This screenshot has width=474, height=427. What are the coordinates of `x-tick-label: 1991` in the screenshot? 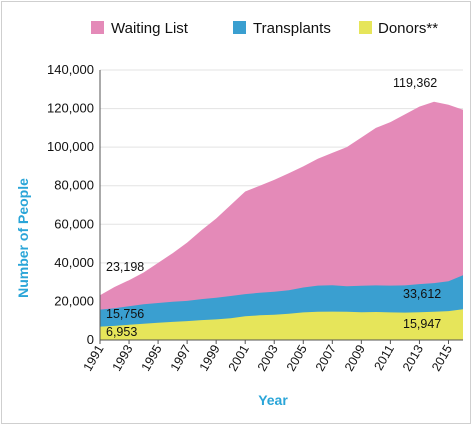 It's located at (94, 357).